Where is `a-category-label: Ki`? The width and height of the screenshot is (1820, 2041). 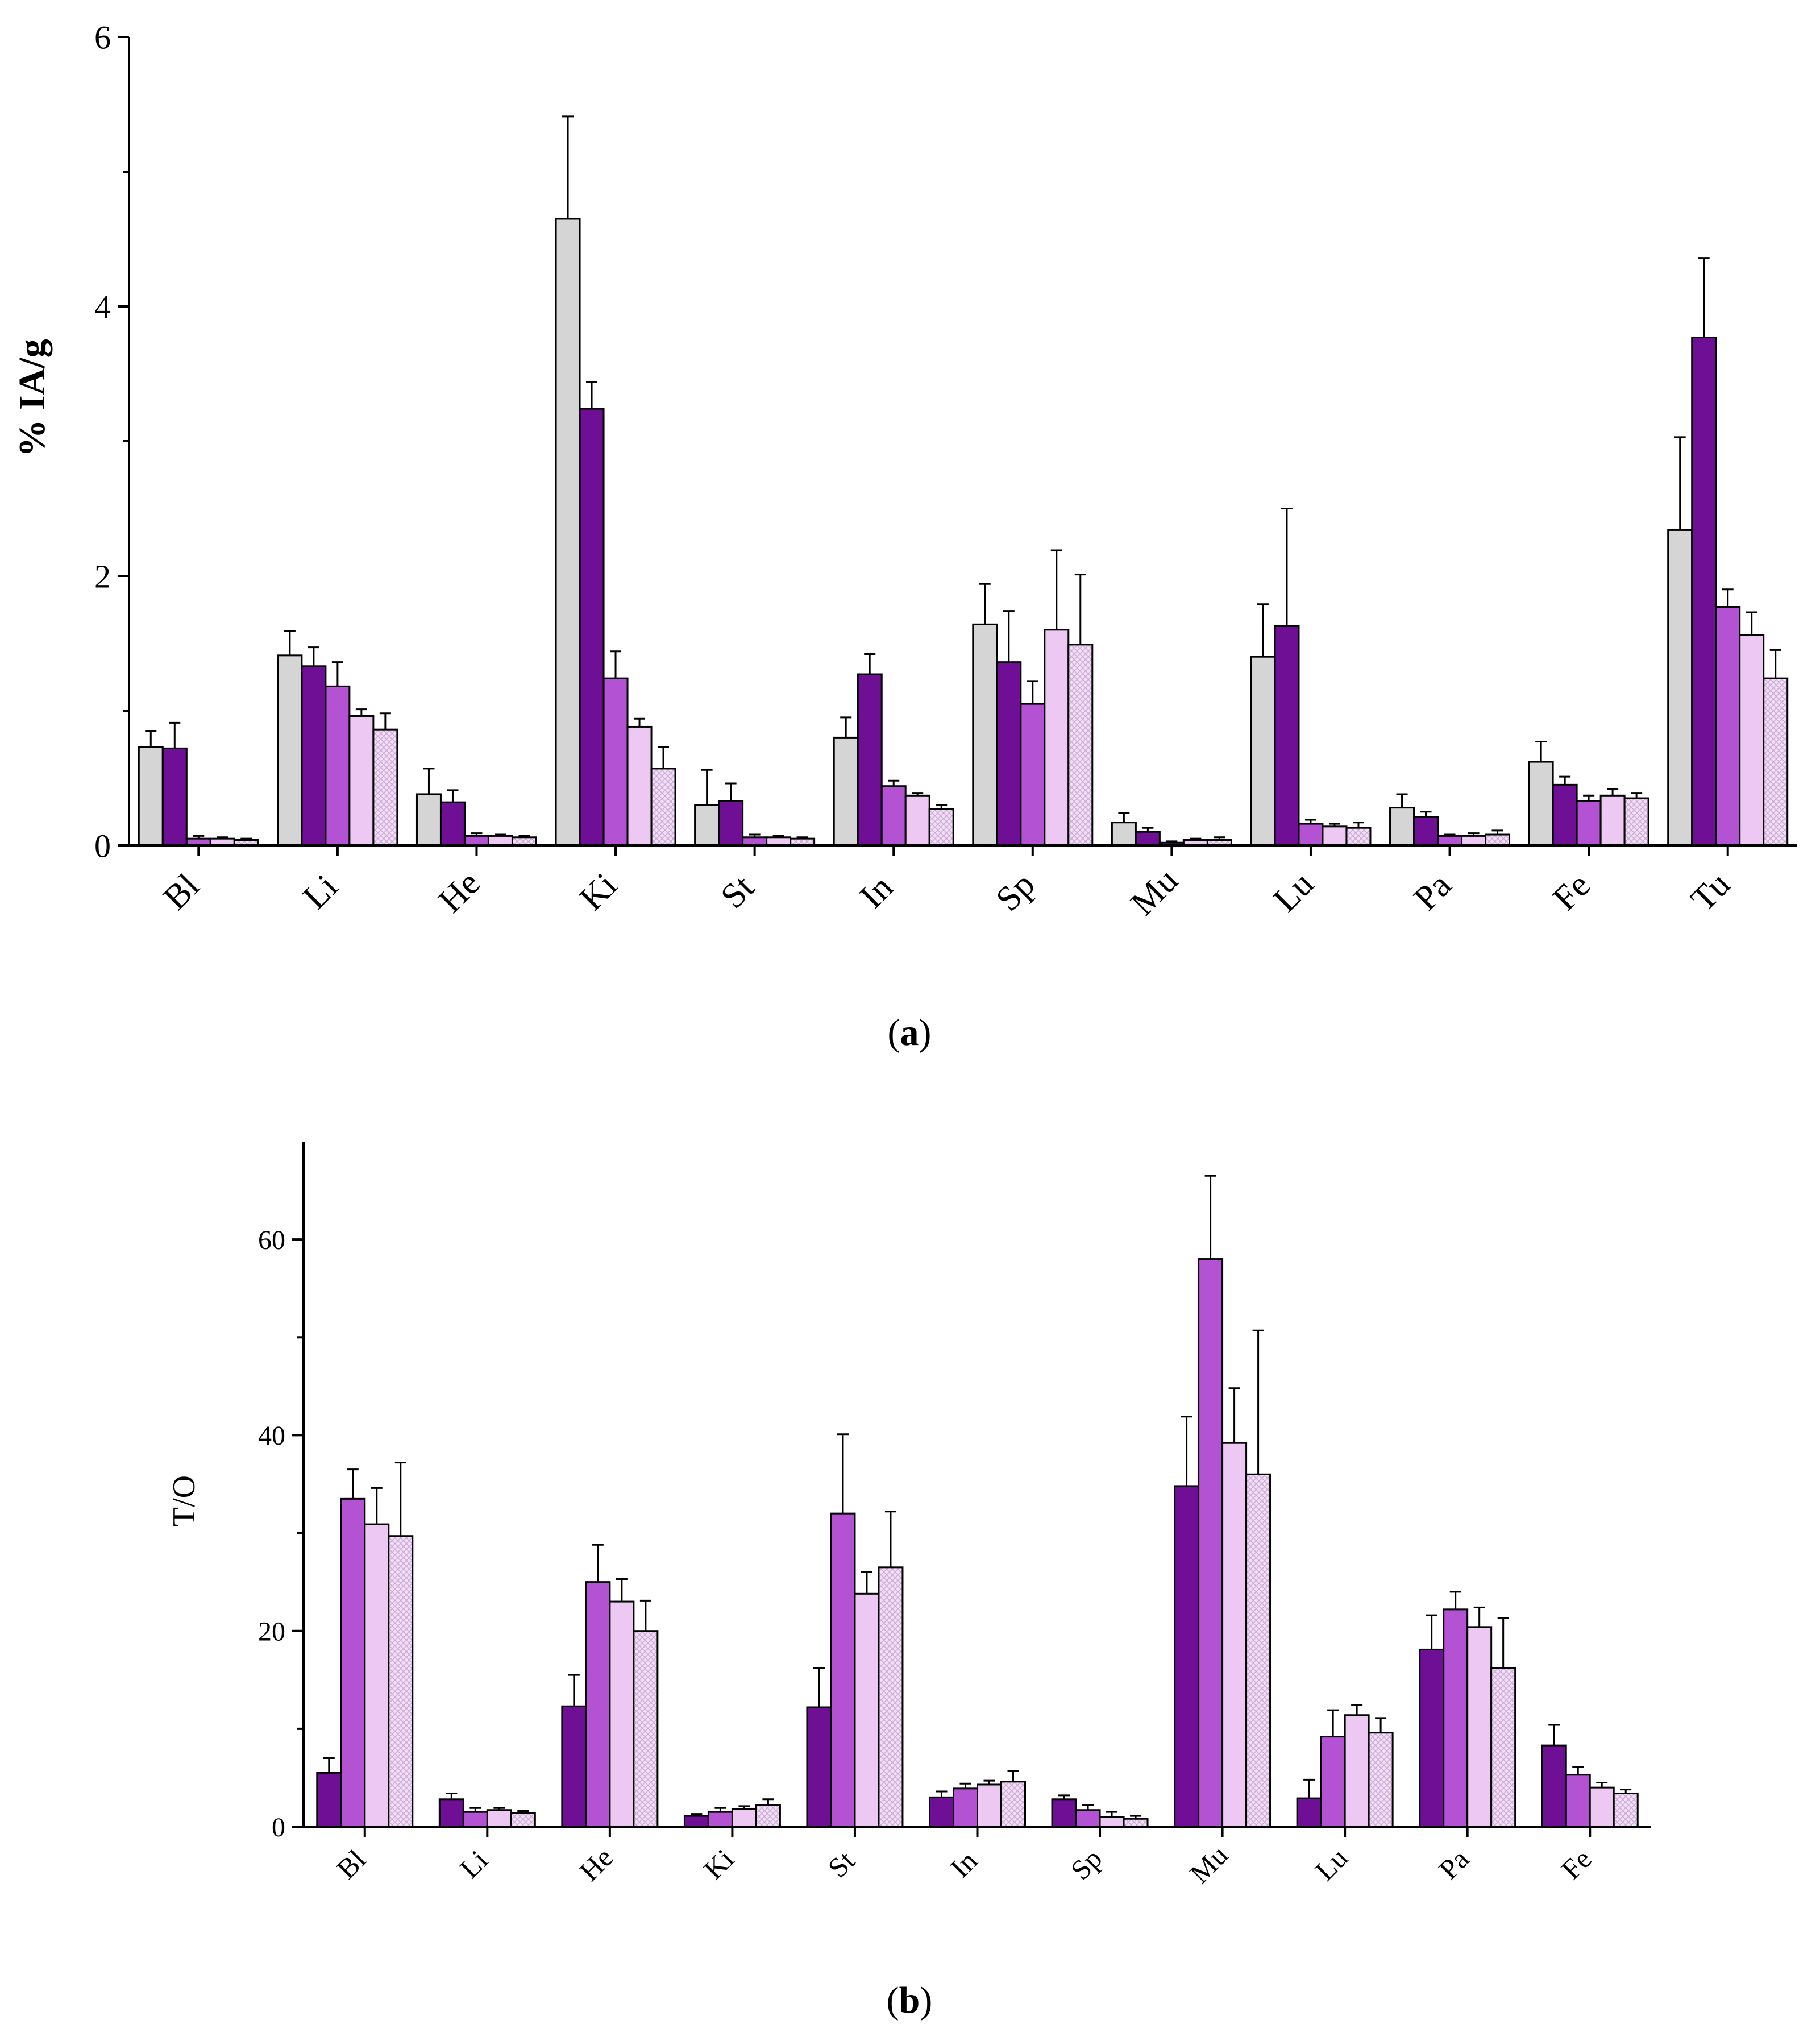 a-category-label: Ki is located at coordinates (598, 892).